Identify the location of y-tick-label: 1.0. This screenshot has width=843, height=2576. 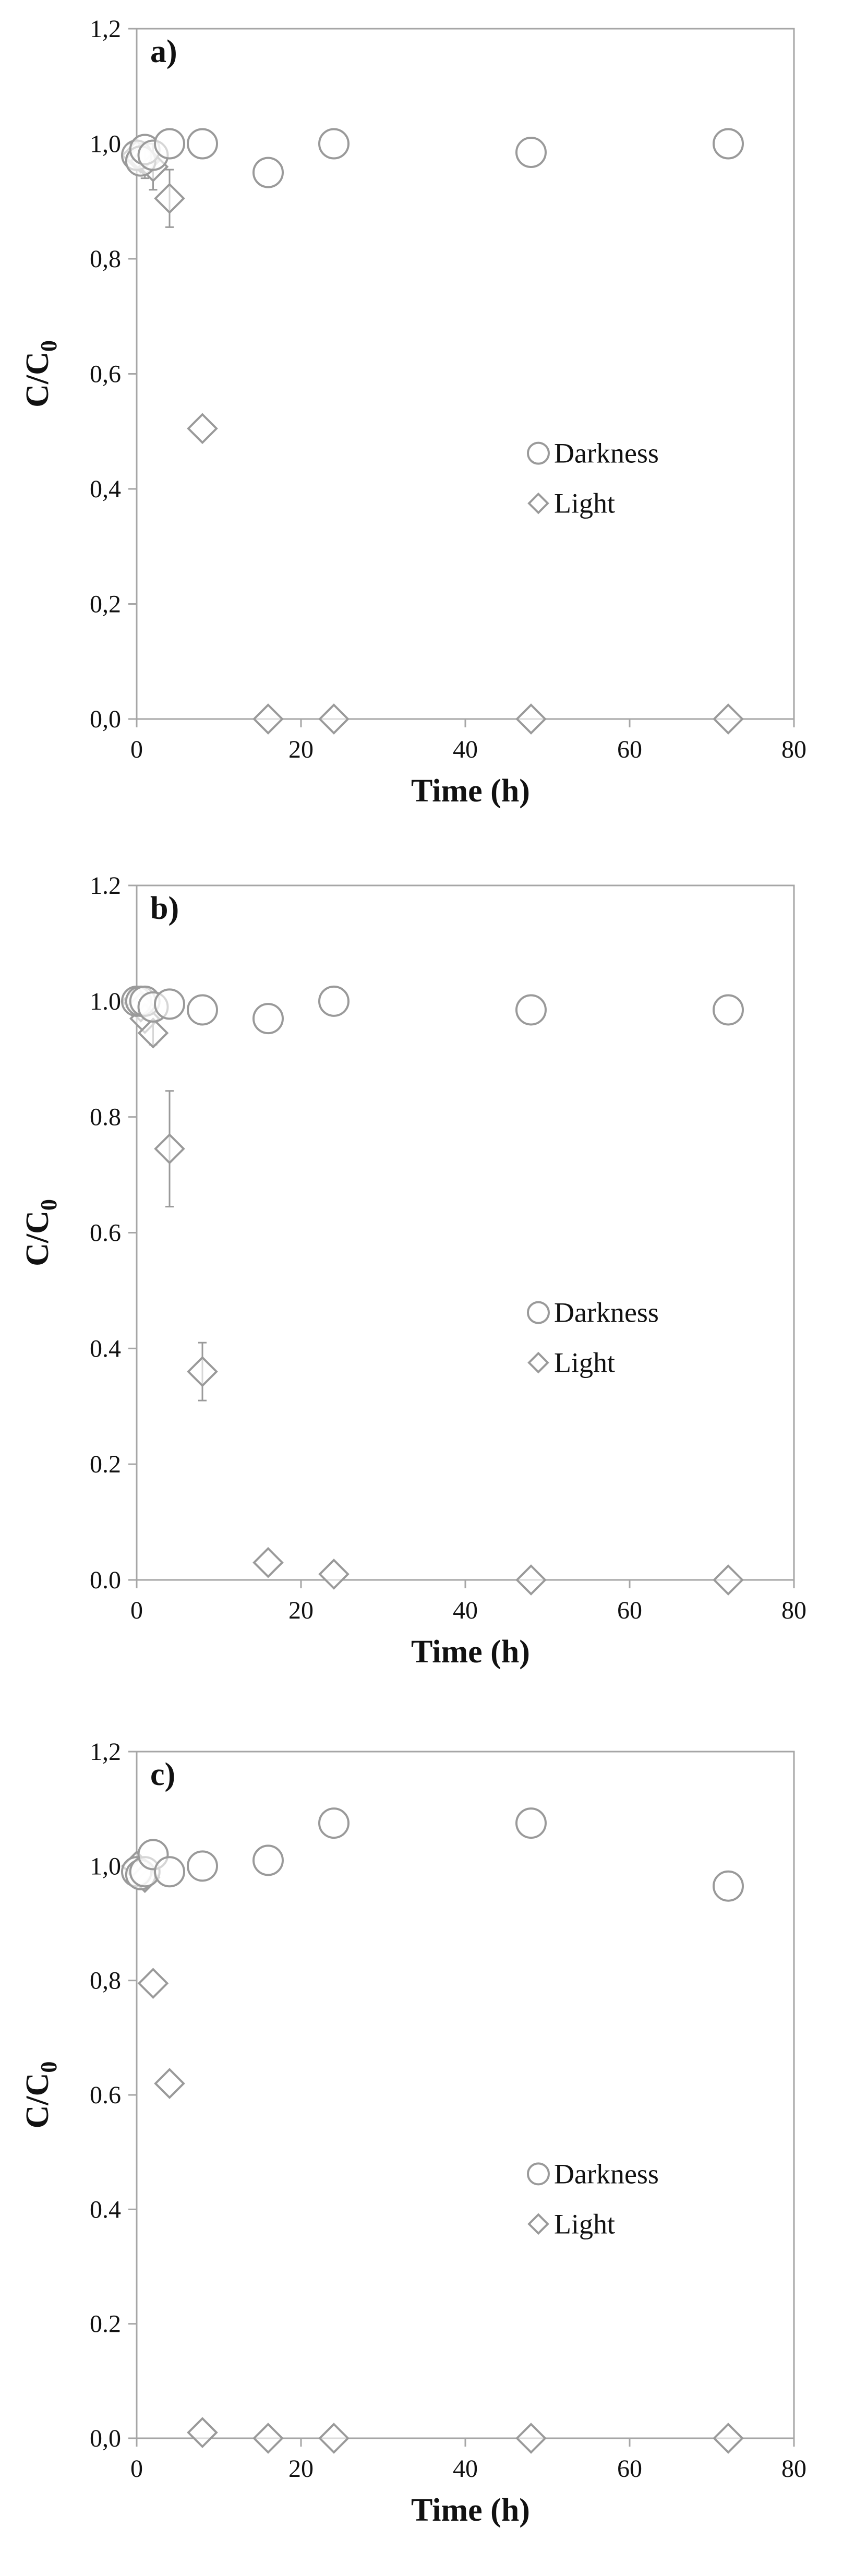
(105, 1002).